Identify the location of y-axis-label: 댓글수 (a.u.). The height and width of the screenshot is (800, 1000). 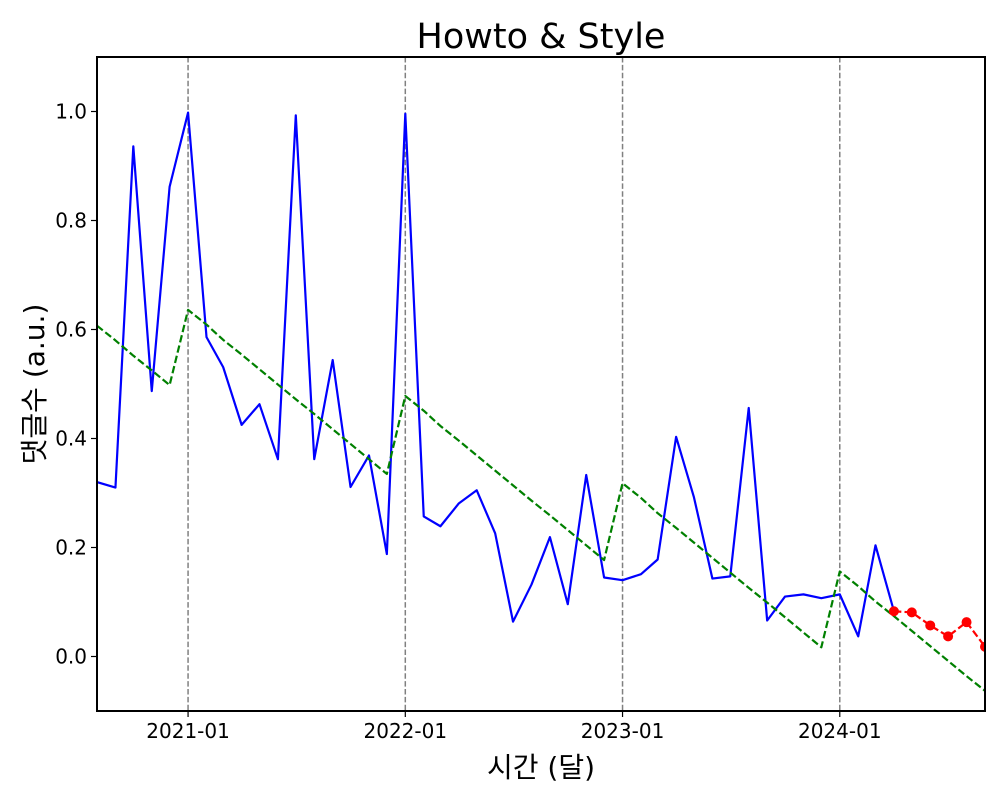
(34, 384).